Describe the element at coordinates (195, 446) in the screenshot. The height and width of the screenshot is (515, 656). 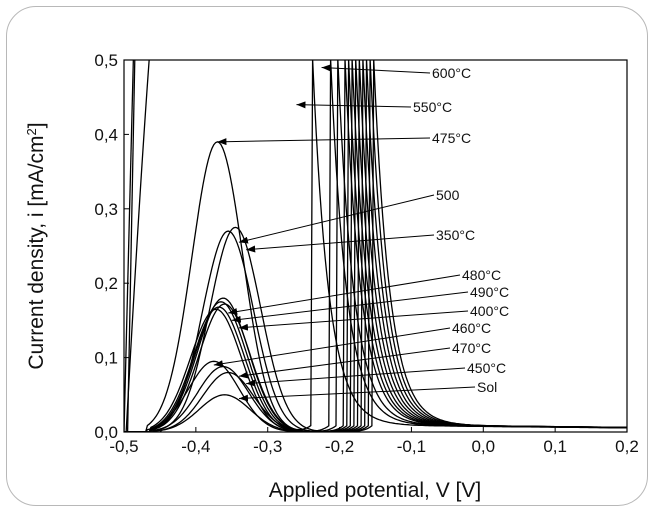
I see `x-tick-label: -0,4` at that location.